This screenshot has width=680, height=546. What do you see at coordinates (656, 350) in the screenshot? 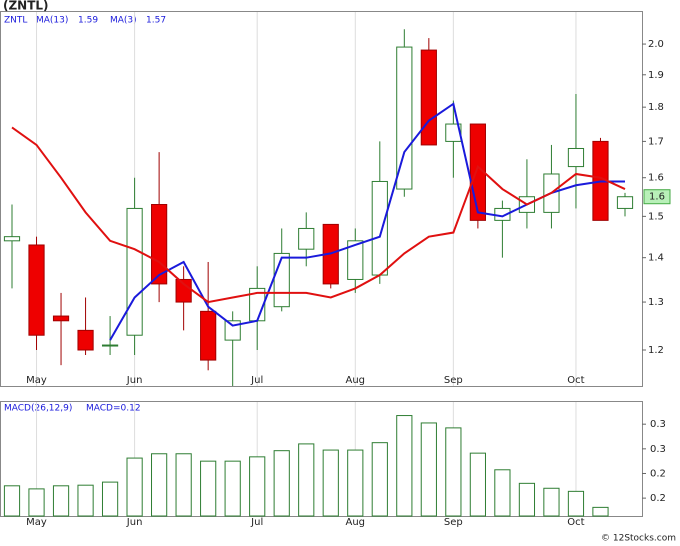
I see `y-tick-label: 1.2` at bounding box center [656, 350].